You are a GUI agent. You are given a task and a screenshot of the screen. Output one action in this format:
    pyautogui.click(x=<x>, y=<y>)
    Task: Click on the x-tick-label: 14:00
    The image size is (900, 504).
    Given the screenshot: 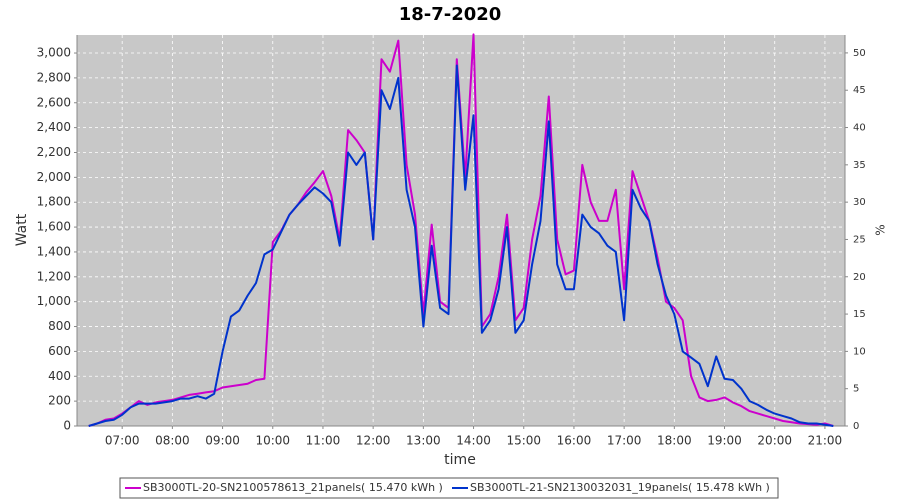 What is the action you would take?
    pyautogui.click(x=473, y=441)
    